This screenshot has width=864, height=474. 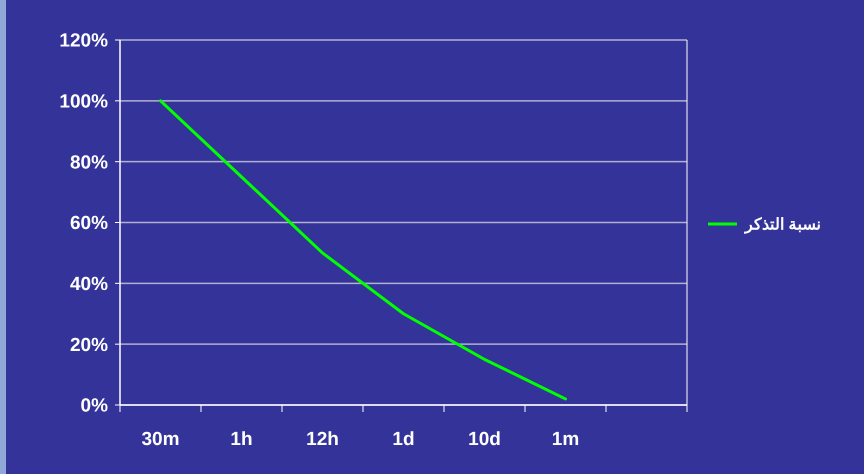 What do you see at coordinates (241, 439) in the screenshot?
I see `x-tick-label: 1h` at bounding box center [241, 439].